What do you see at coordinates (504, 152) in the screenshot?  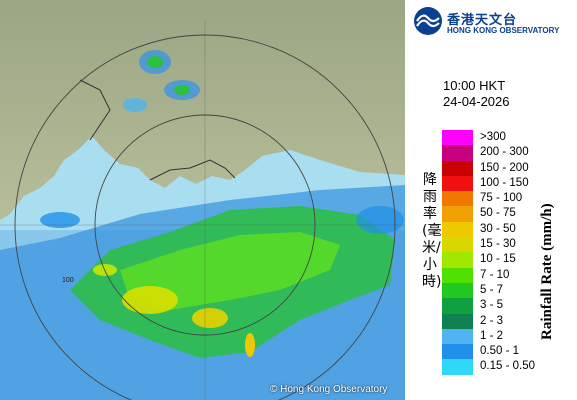 I see `legend-label: 200 - 300` at bounding box center [504, 152].